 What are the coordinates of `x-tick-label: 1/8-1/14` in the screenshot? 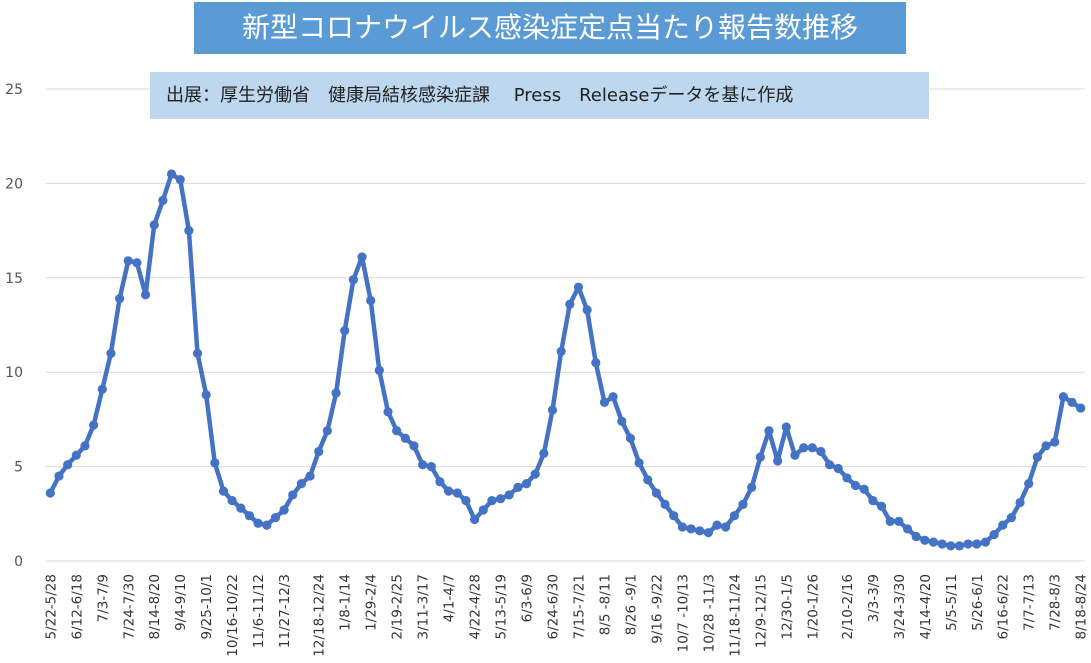 It's located at (346, 602).